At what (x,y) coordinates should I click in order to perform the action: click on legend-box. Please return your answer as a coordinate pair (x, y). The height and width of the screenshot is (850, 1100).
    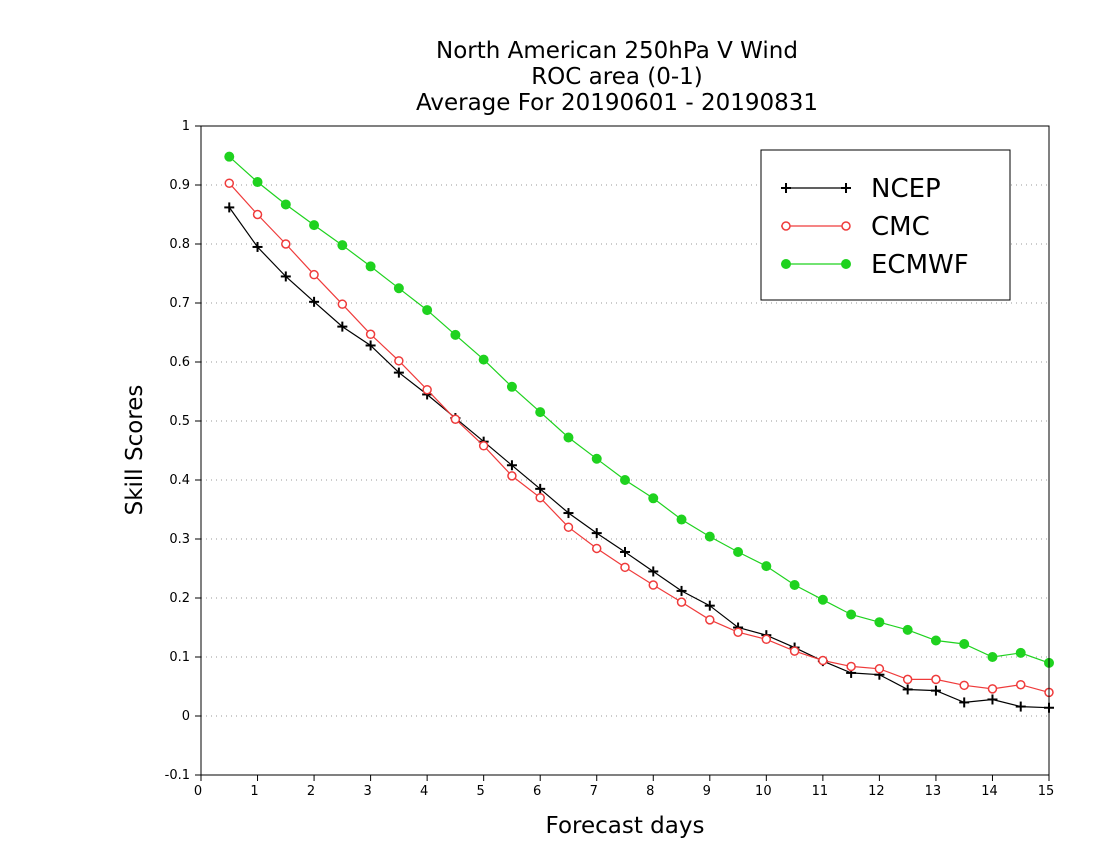
    Looking at the image, I should click on (885, 225).